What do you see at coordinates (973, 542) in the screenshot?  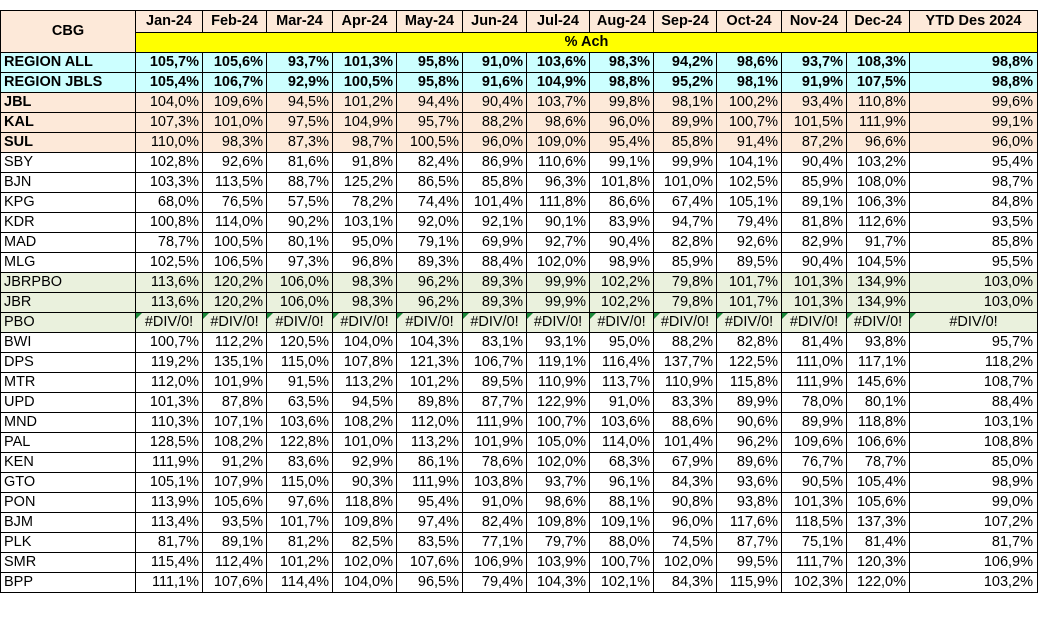 I see `ytd-cell: 81,7%` at bounding box center [973, 542].